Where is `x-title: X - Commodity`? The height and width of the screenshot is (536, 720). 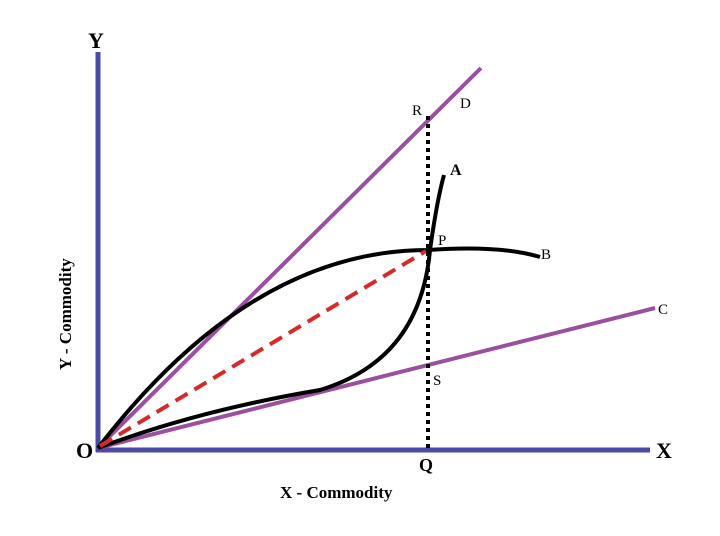
x-title: X - Commodity is located at coordinates (336, 492).